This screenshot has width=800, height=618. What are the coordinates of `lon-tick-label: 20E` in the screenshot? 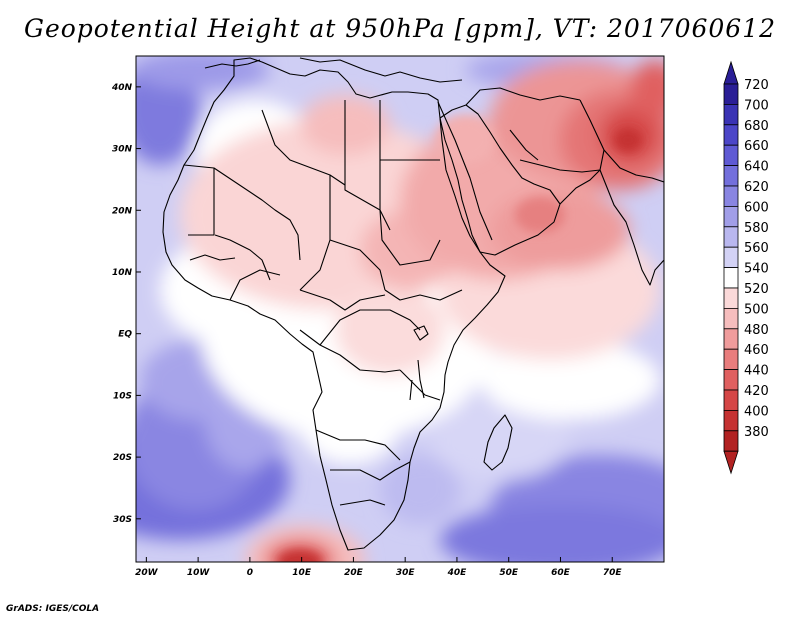 It's located at (354, 573).